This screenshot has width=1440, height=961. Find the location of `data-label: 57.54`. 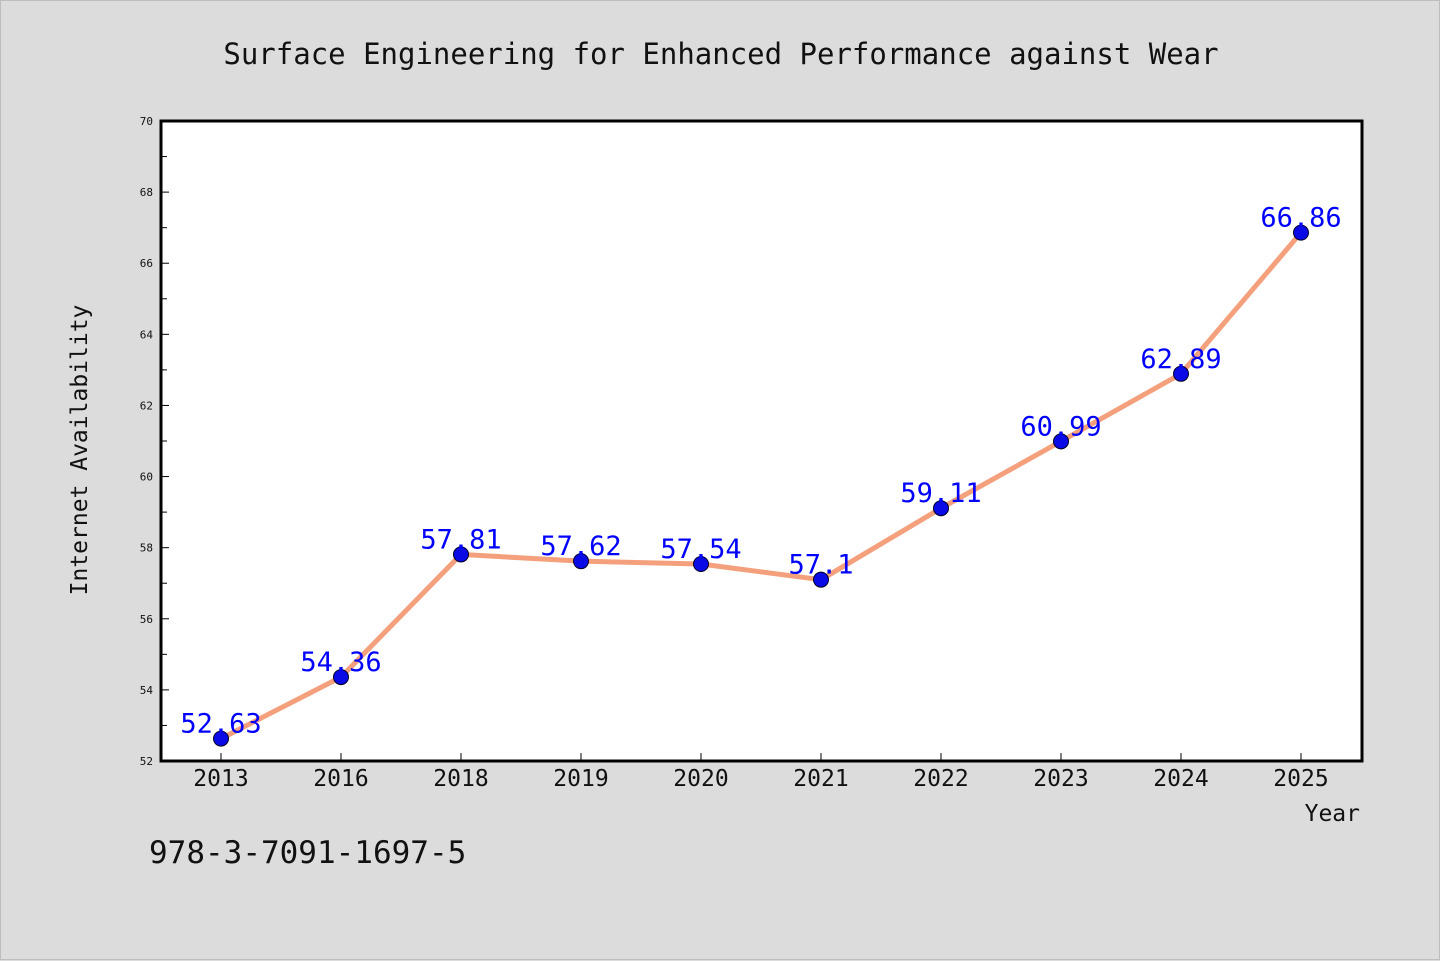

data-label: 57.54 is located at coordinates (700, 549).